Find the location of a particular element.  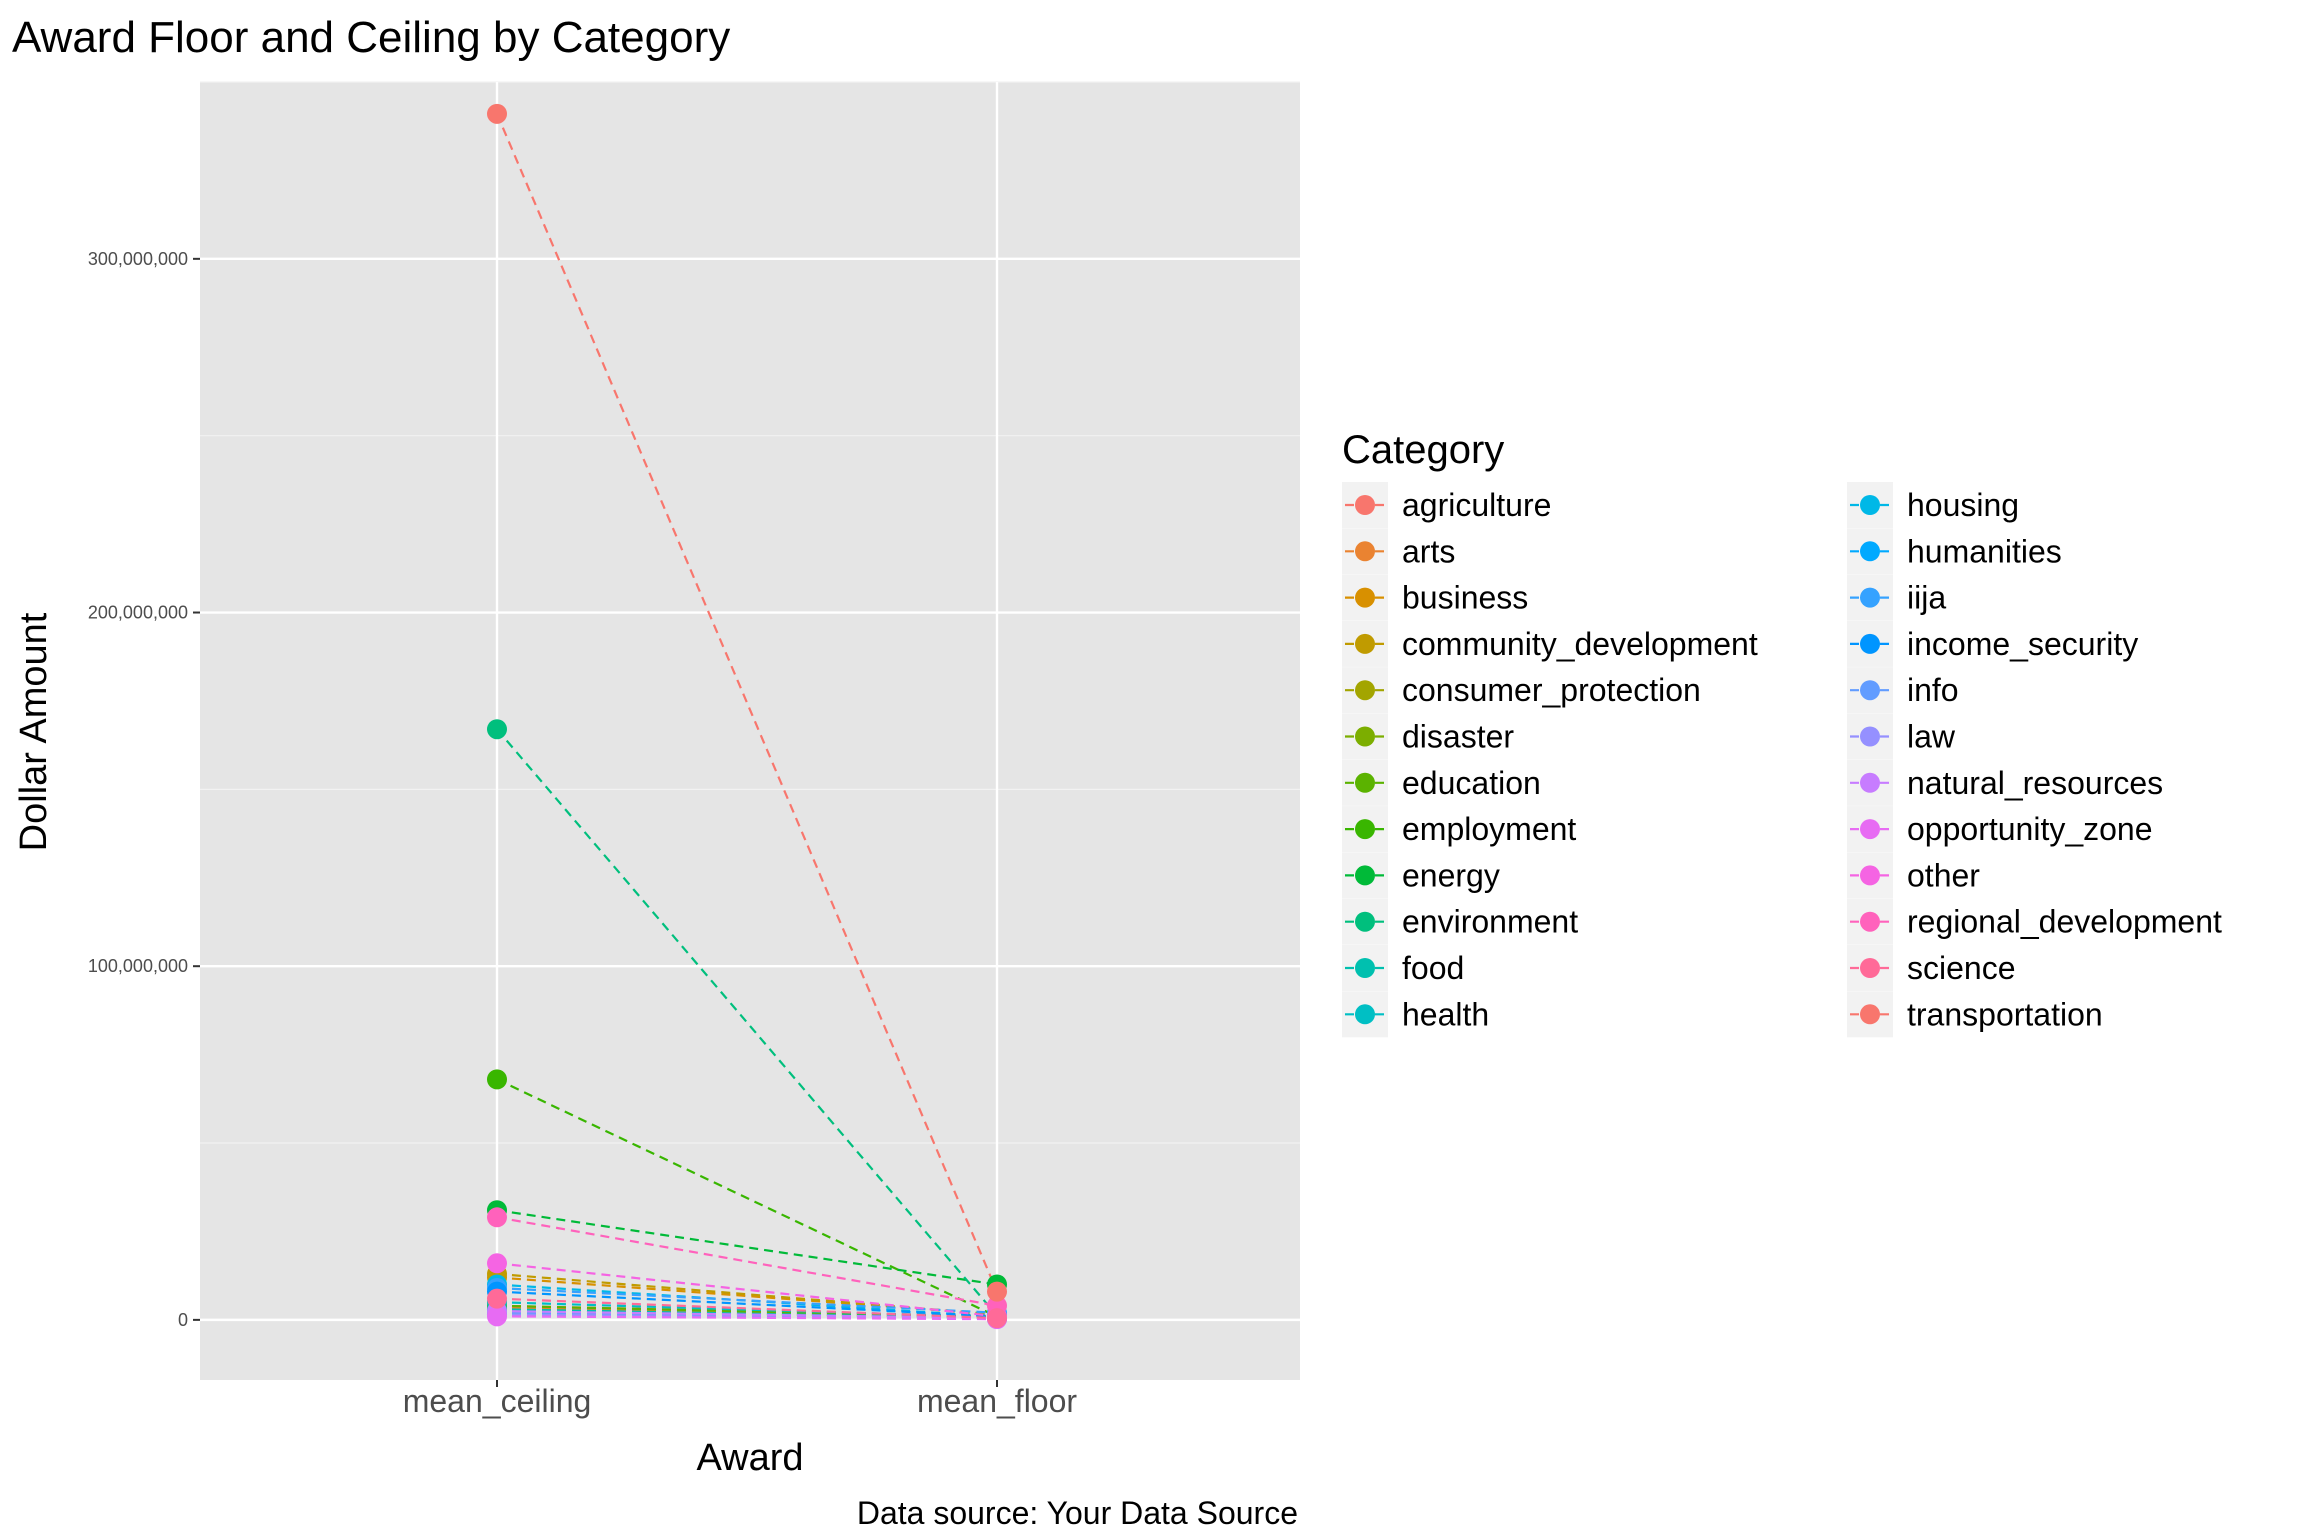

point-transportation-mean_floor is located at coordinates (997, 1291).